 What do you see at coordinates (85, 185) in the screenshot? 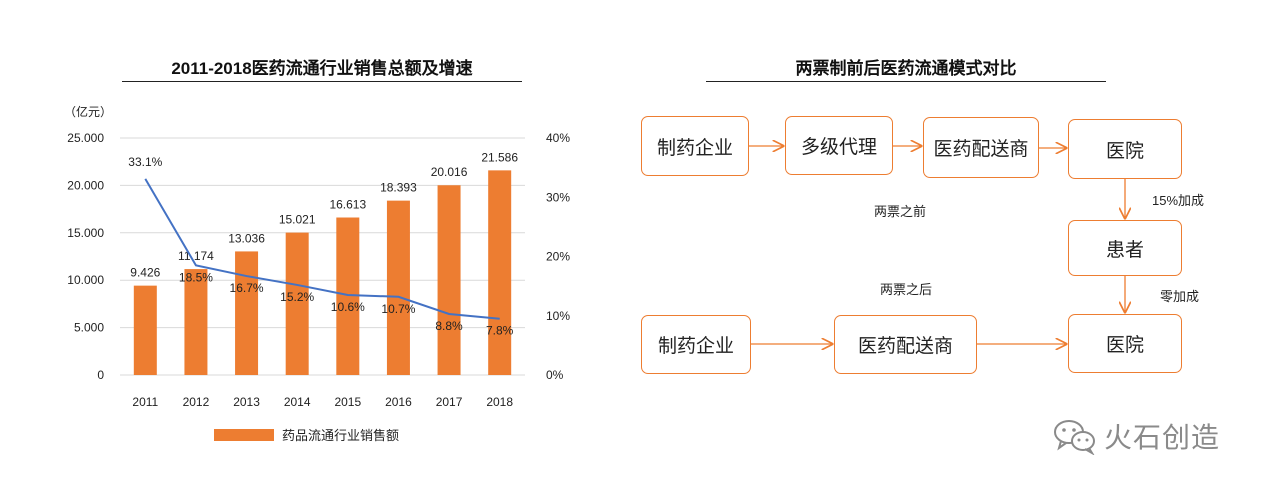
I see `y-left-tick-label: 20.000` at bounding box center [85, 185].